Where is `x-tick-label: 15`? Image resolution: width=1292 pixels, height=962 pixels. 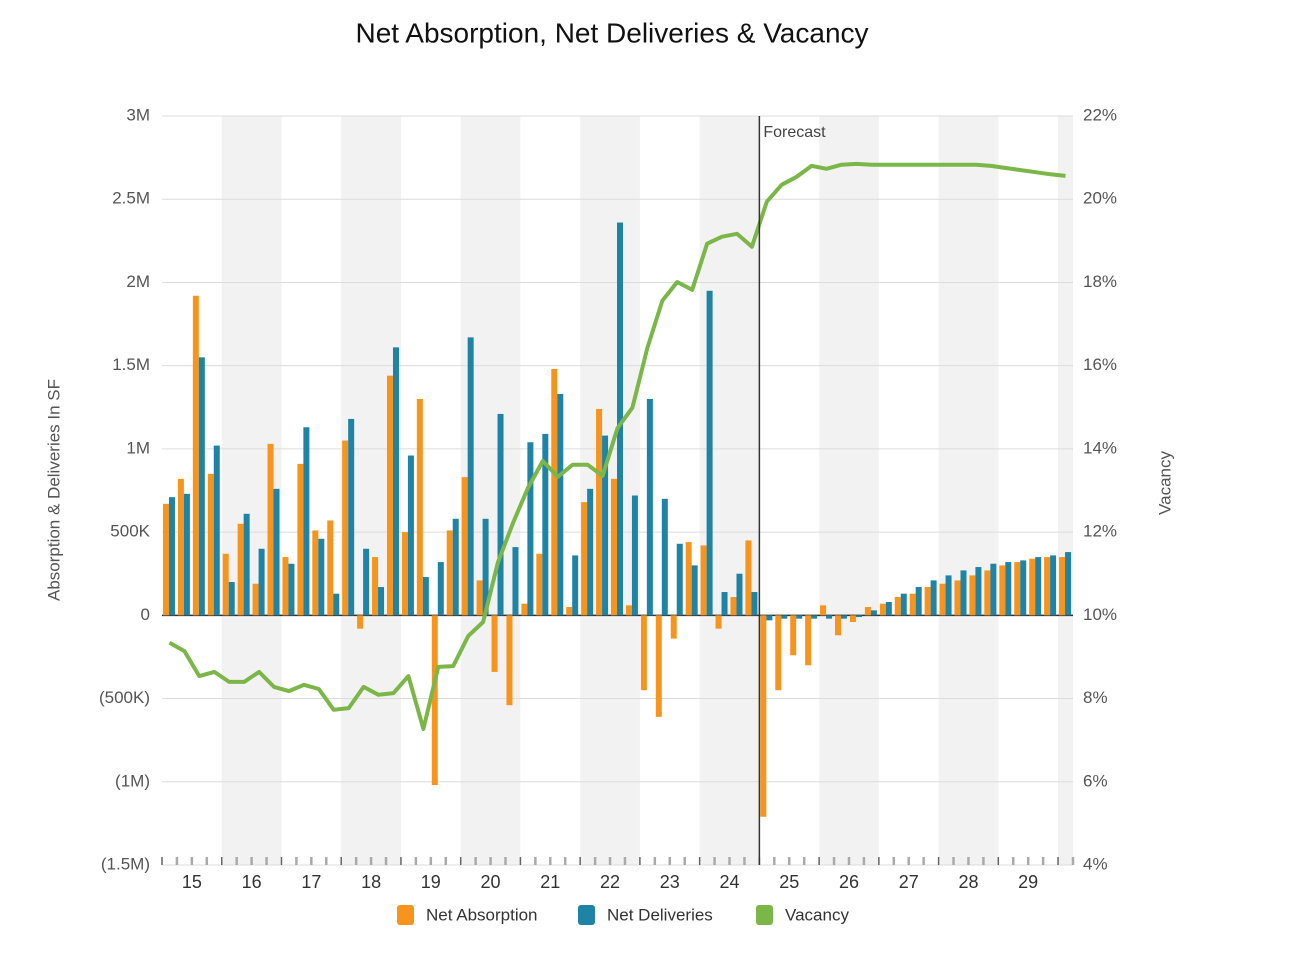 x-tick-label: 15 is located at coordinates (192, 882).